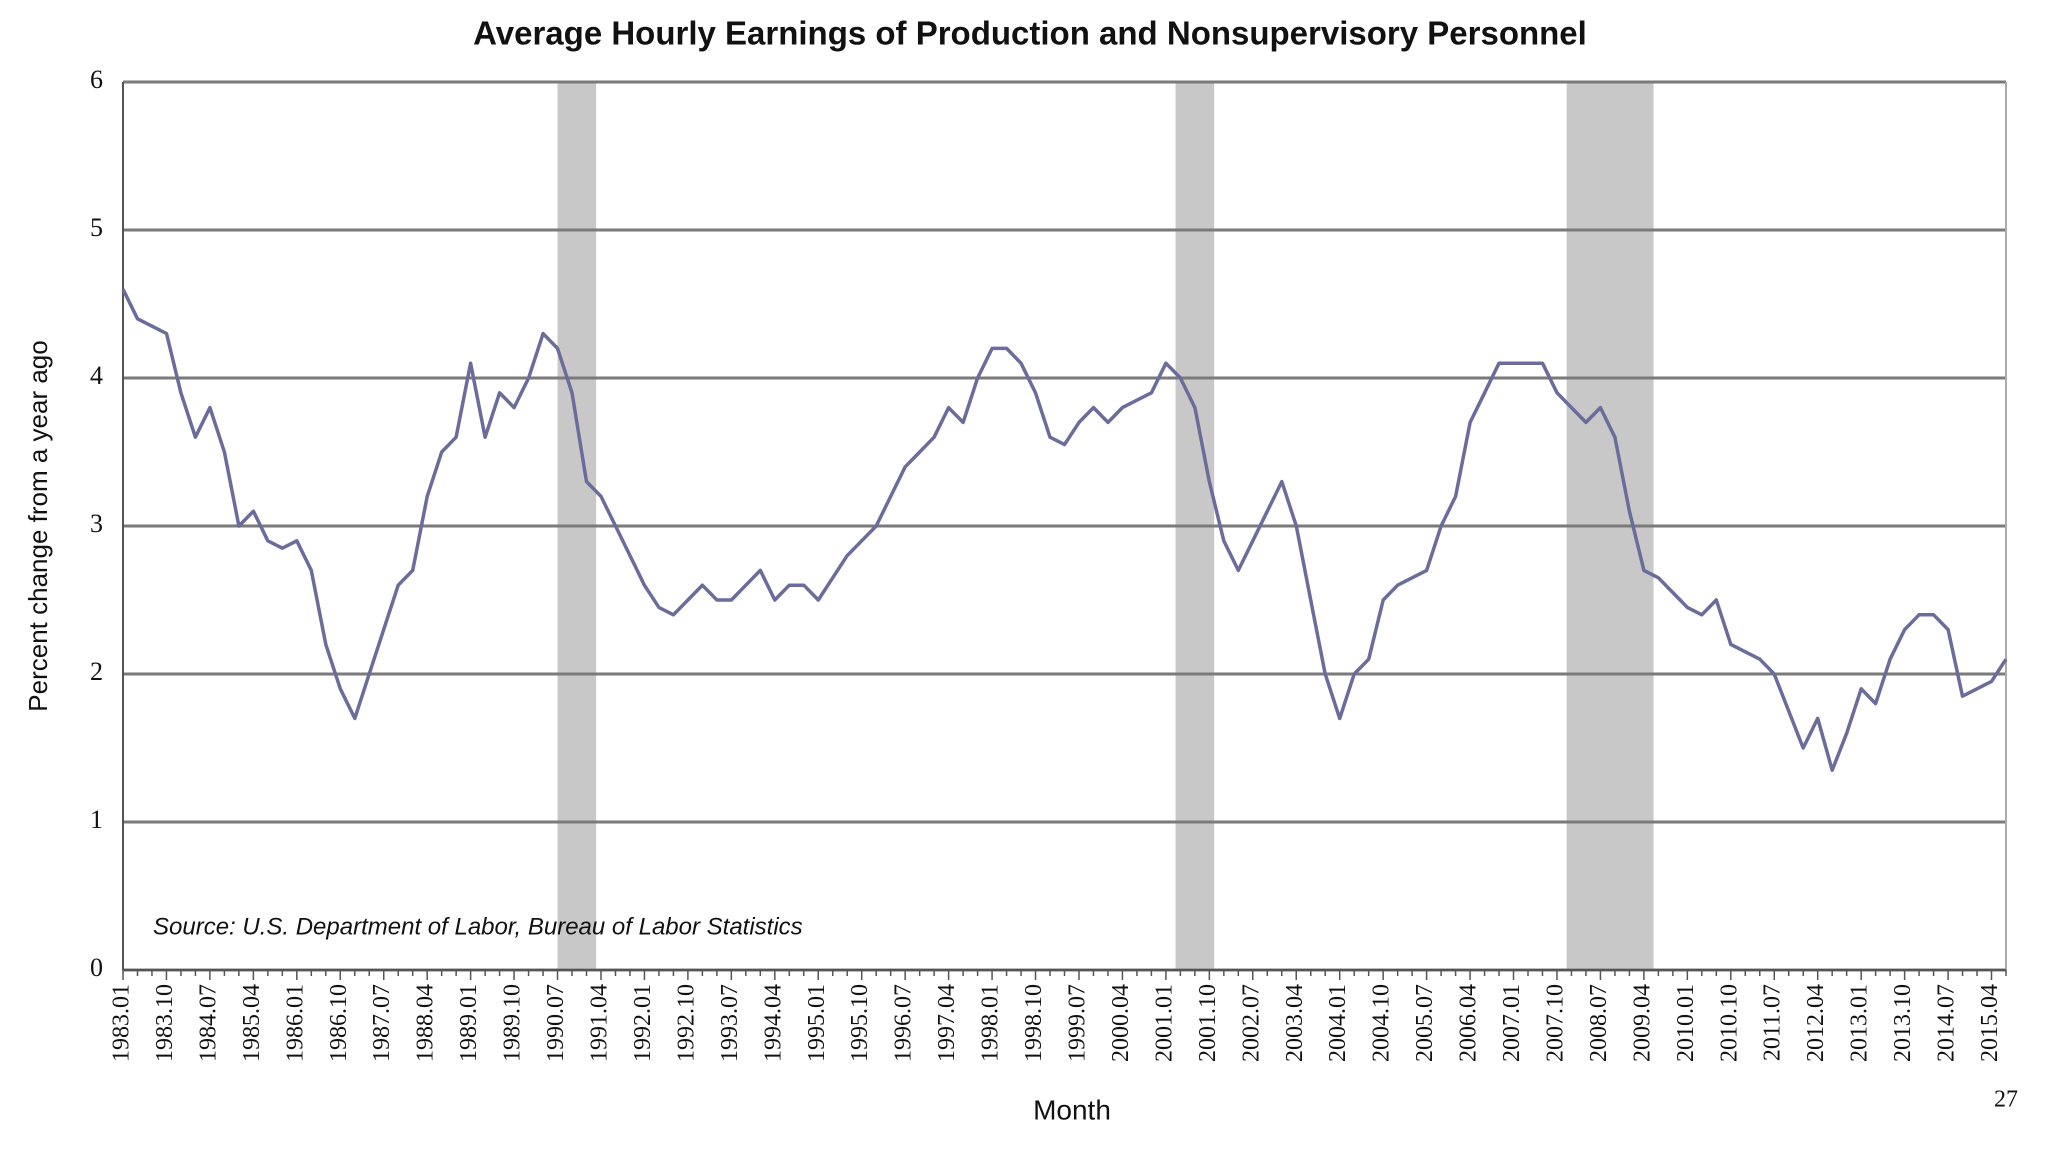 The height and width of the screenshot is (1152, 2048). I want to click on x-tick-label: 1983.01, so click(122, 1023).